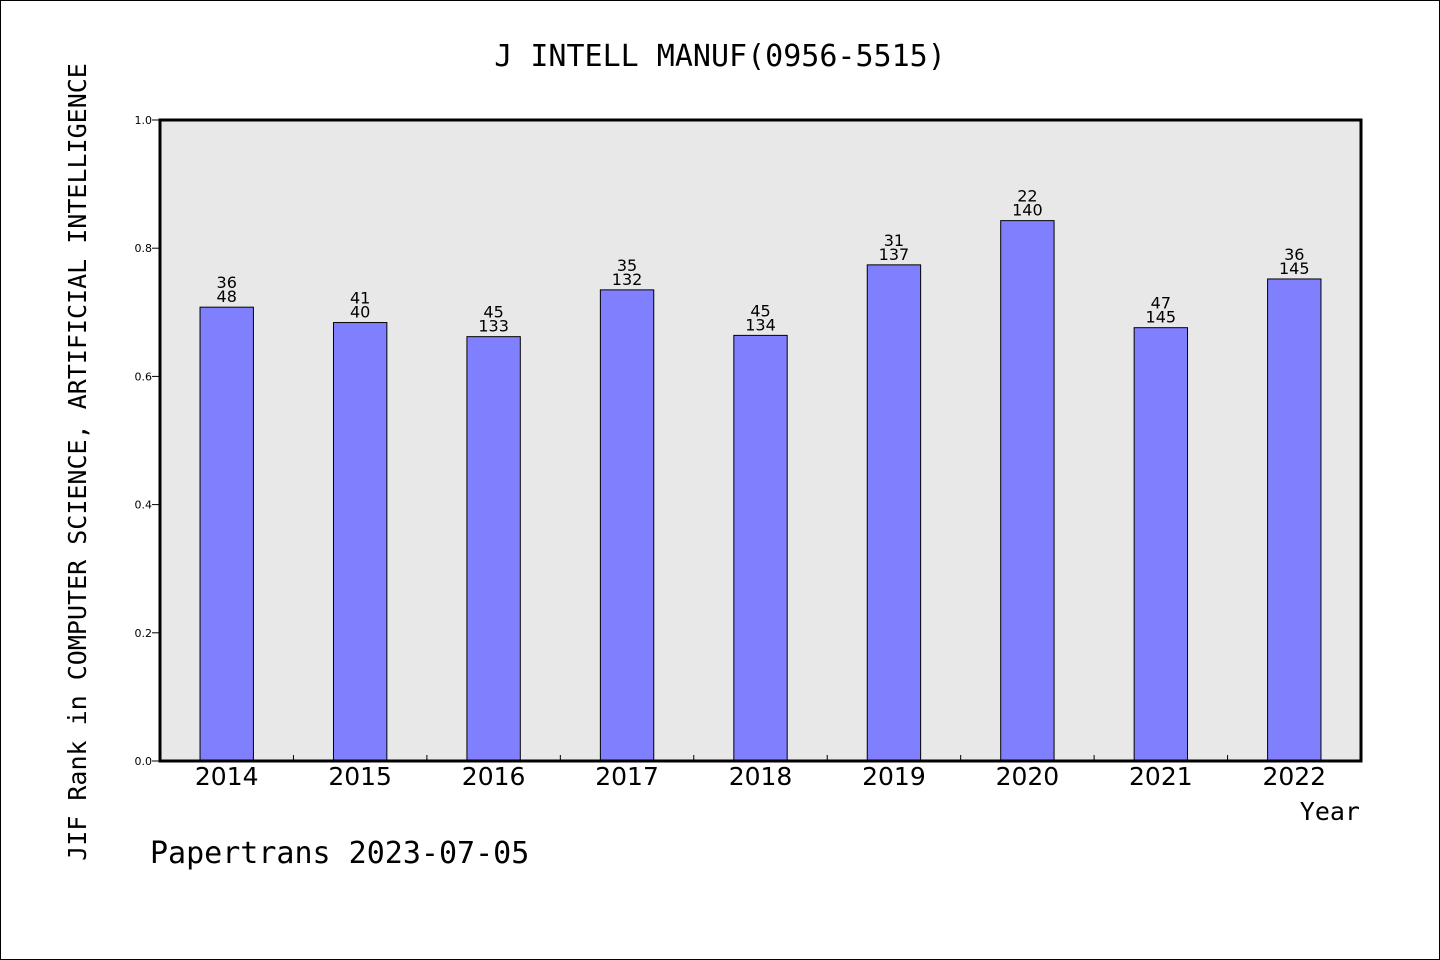  Describe the element at coordinates (144, 633) in the screenshot. I see `y-tick-label: 0.2` at that location.